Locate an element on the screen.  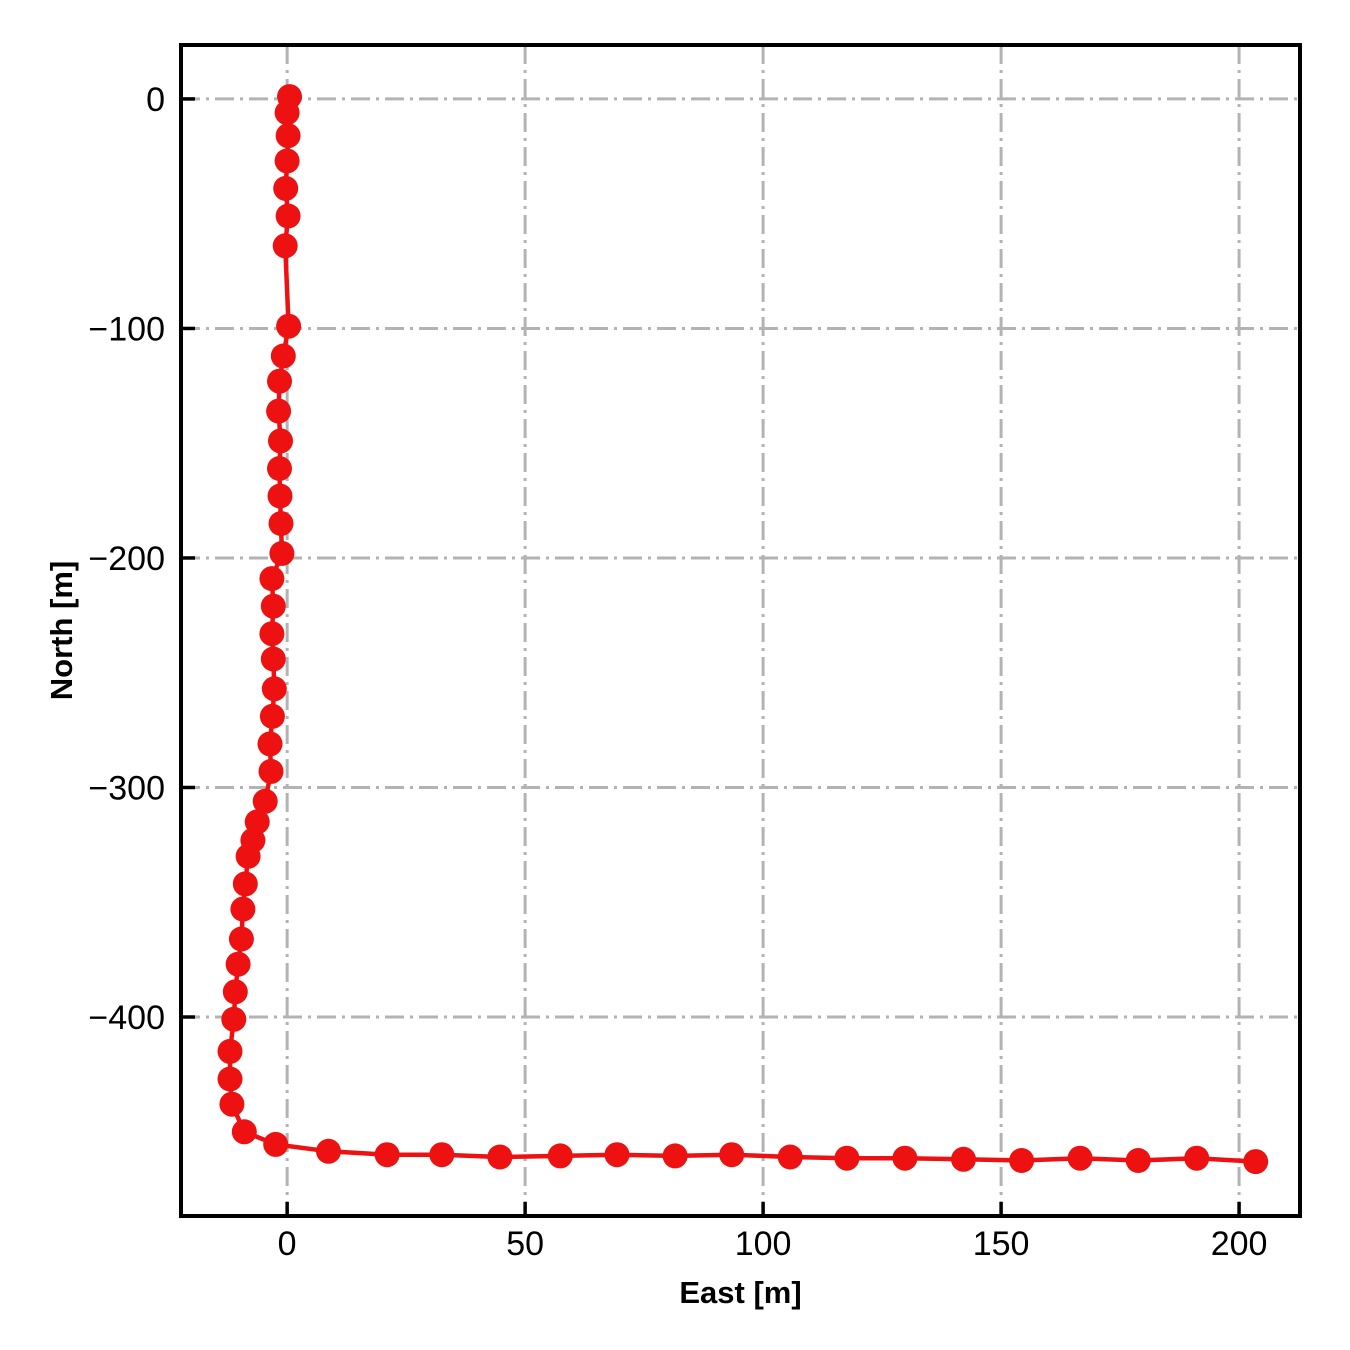
y-axis-tick-label: −400 is located at coordinates (126, 1018).